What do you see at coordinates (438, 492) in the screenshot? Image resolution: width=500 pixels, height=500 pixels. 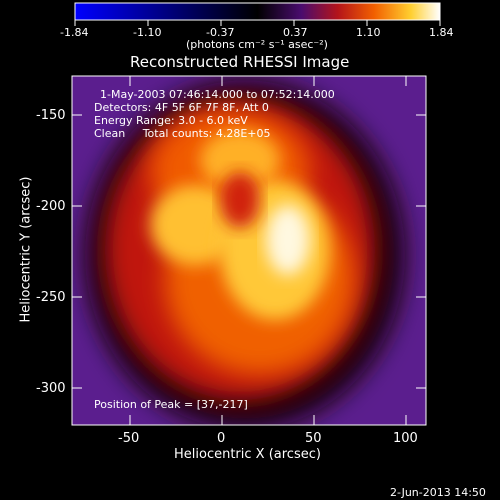 I see `timestamp: 2-Jun-2013 14:50` at bounding box center [438, 492].